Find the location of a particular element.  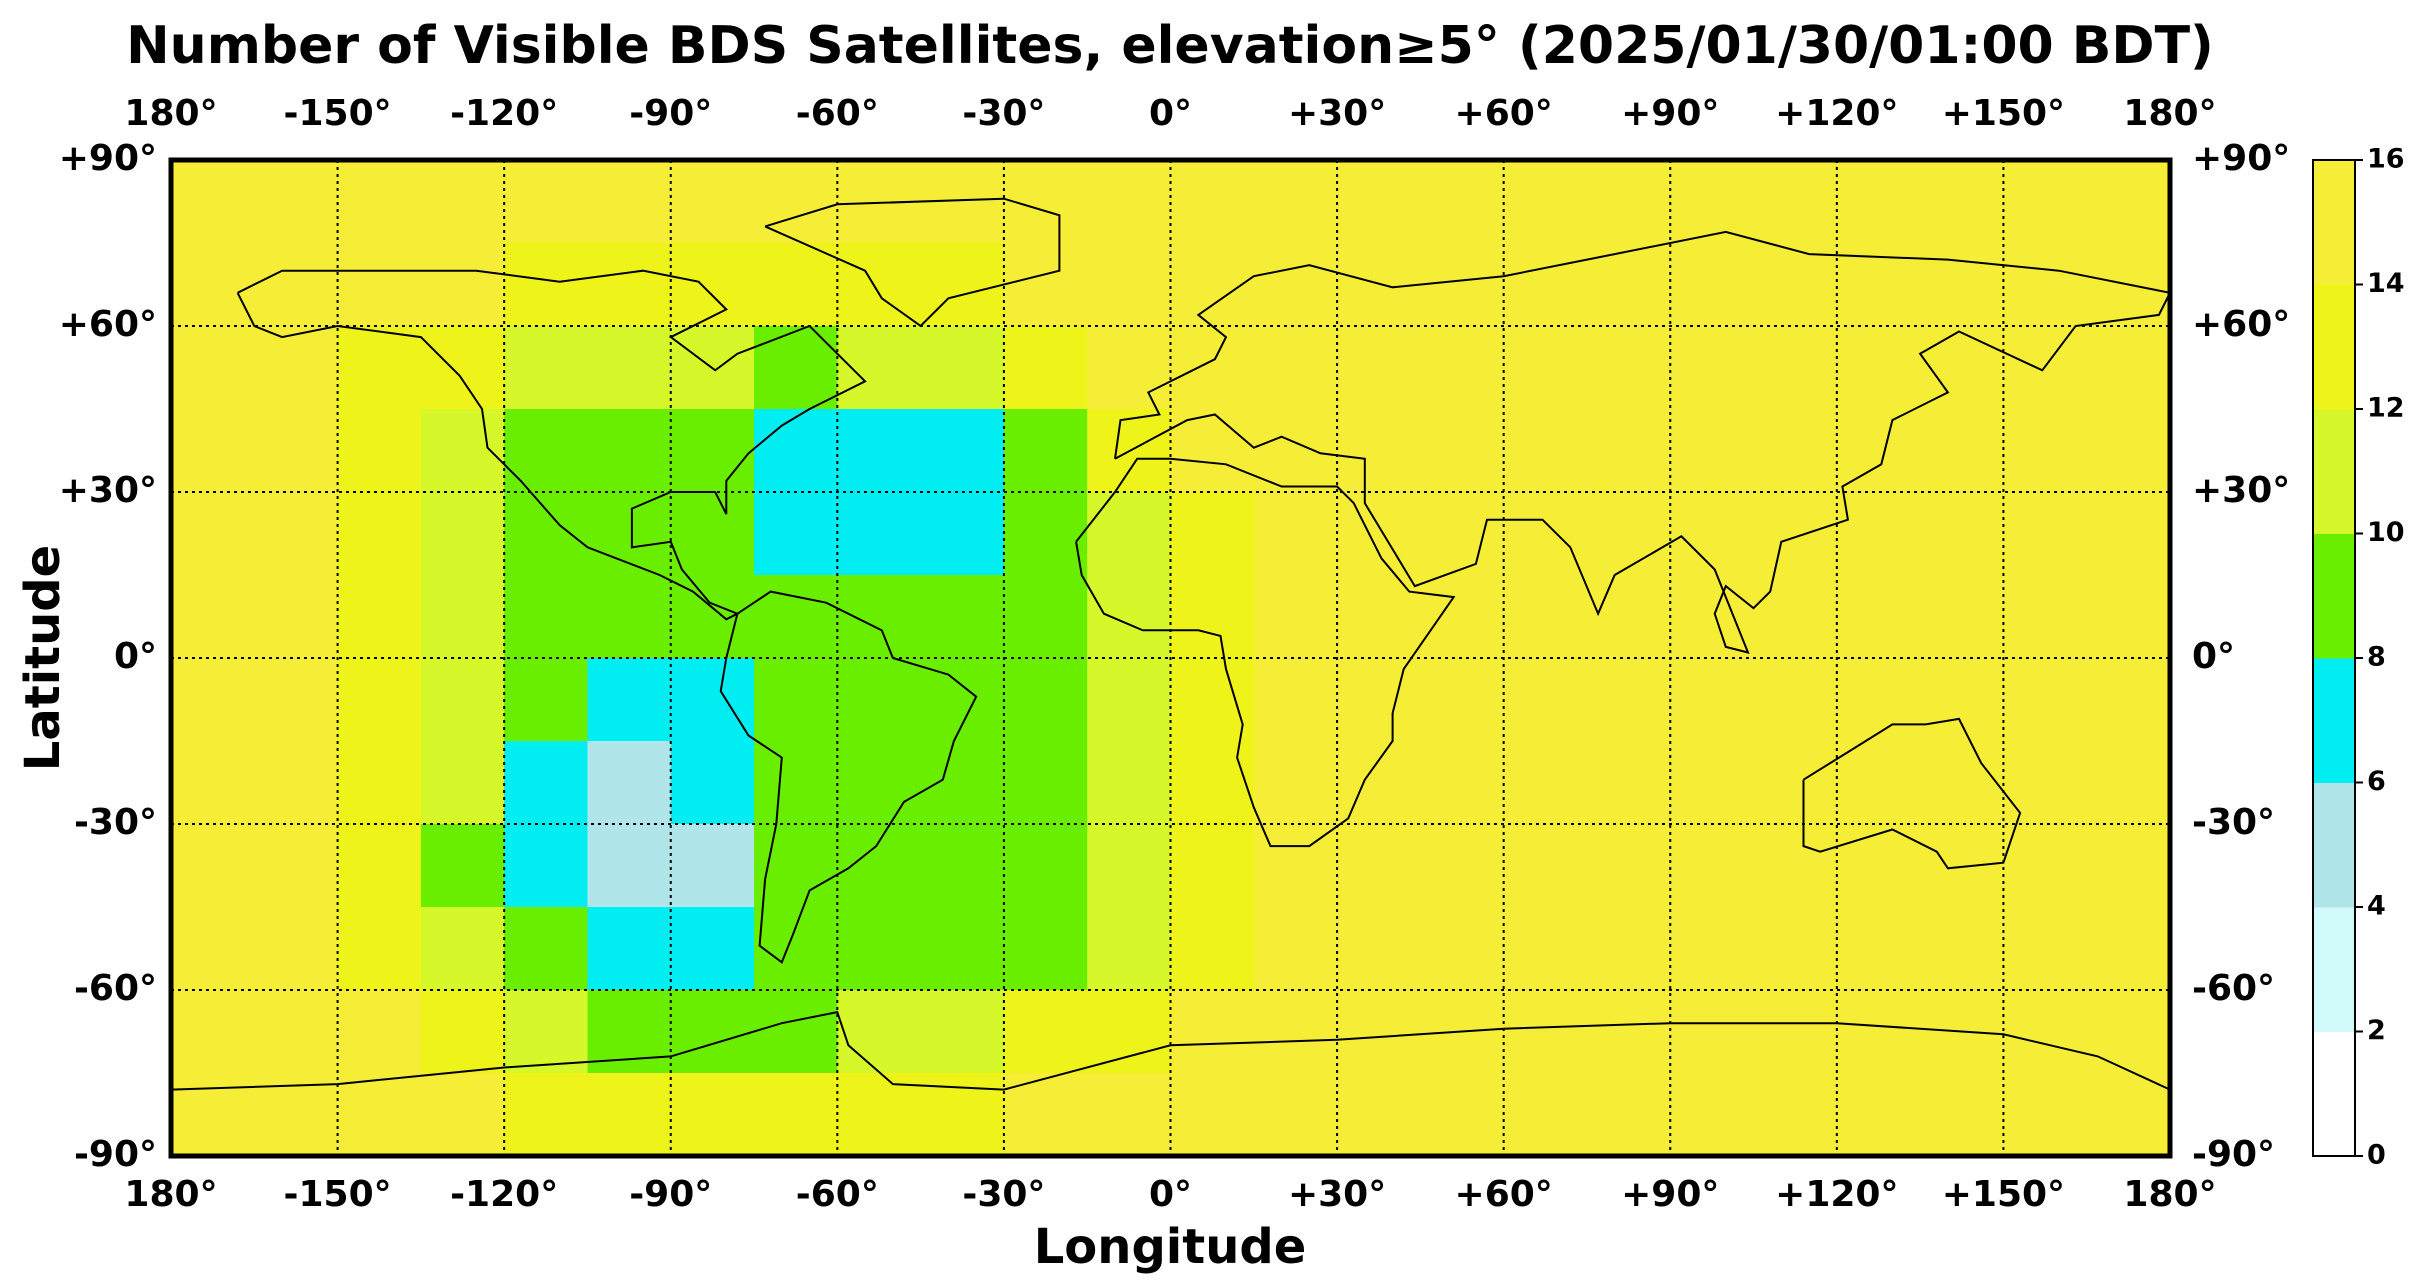

x-tick-label: +30° is located at coordinates (1337, 113).